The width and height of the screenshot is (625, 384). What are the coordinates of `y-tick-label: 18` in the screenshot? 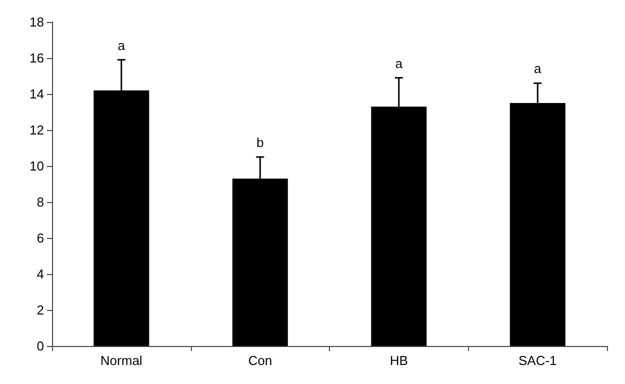 It's located at (37, 22).